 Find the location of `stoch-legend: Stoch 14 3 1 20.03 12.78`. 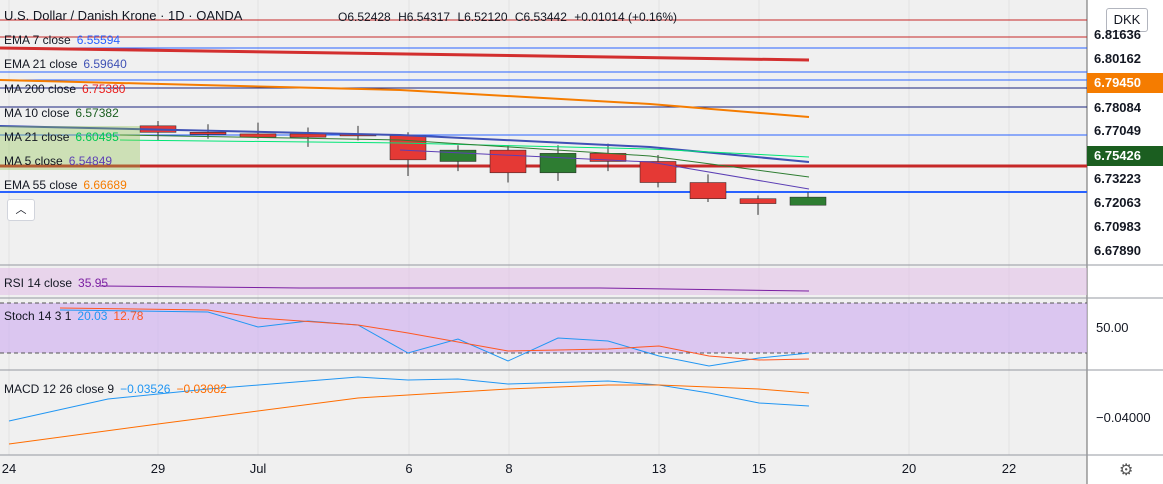

stoch-legend: Stoch 14 3 1 20.03 12.78 is located at coordinates (74, 316).